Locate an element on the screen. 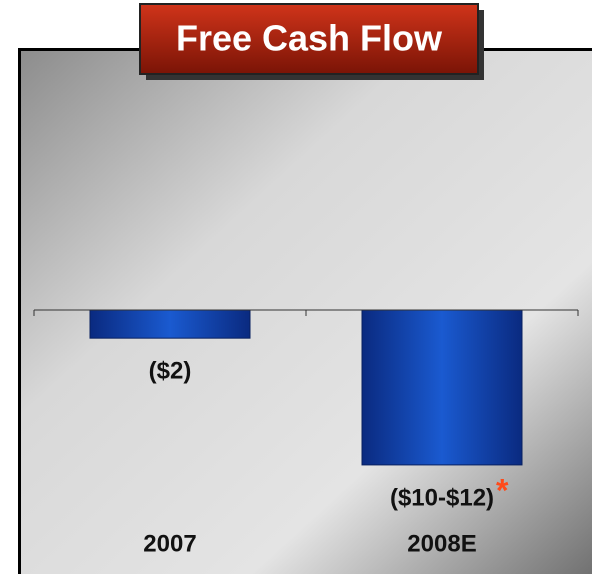 The width and height of the screenshot is (592, 574). chart-title: Free Cash Flow is located at coordinates (309, 38).